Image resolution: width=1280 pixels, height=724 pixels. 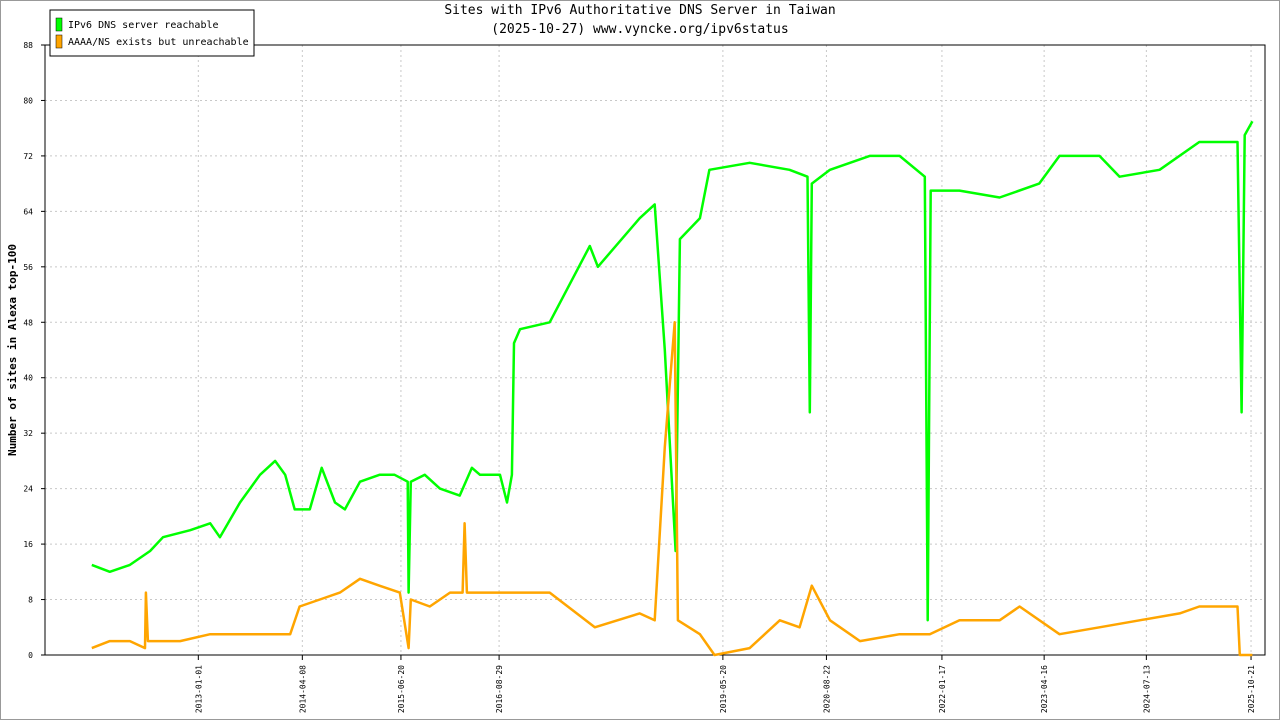 I want to click on legend-label: IPv6 DNS server reachable, so click(x=143, y=25).